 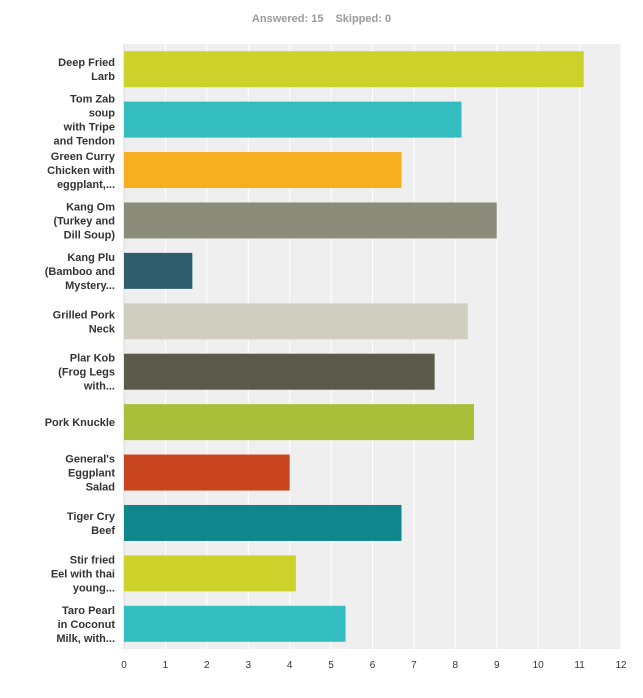 What do you see at coordinates (287, 19) in the screenshot?
I see `answered-count: Answered: 15` at bounding box center [287, 19].